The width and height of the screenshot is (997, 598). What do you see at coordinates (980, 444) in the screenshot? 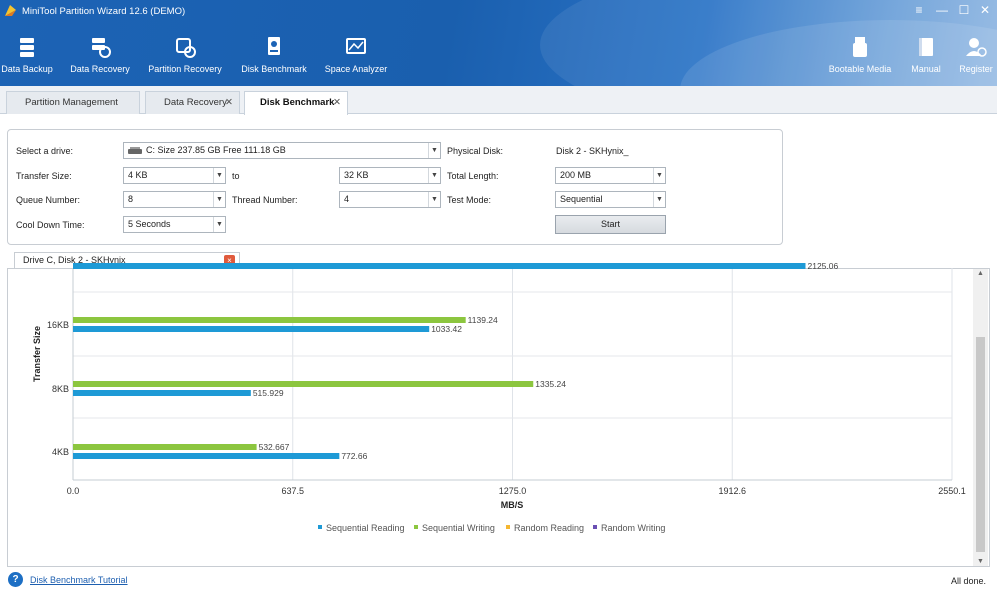
I see `scrollbar-thumb` at bounding box center [980, 444].